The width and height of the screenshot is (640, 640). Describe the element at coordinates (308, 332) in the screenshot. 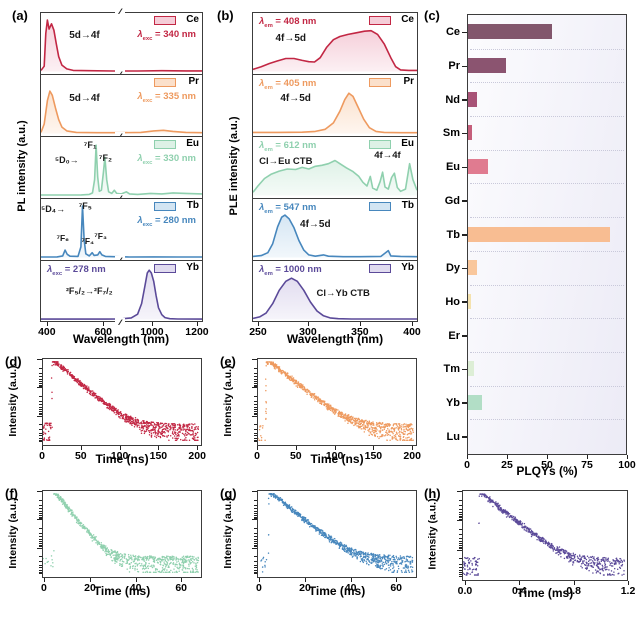

I see `tick-label: 300` at that location.